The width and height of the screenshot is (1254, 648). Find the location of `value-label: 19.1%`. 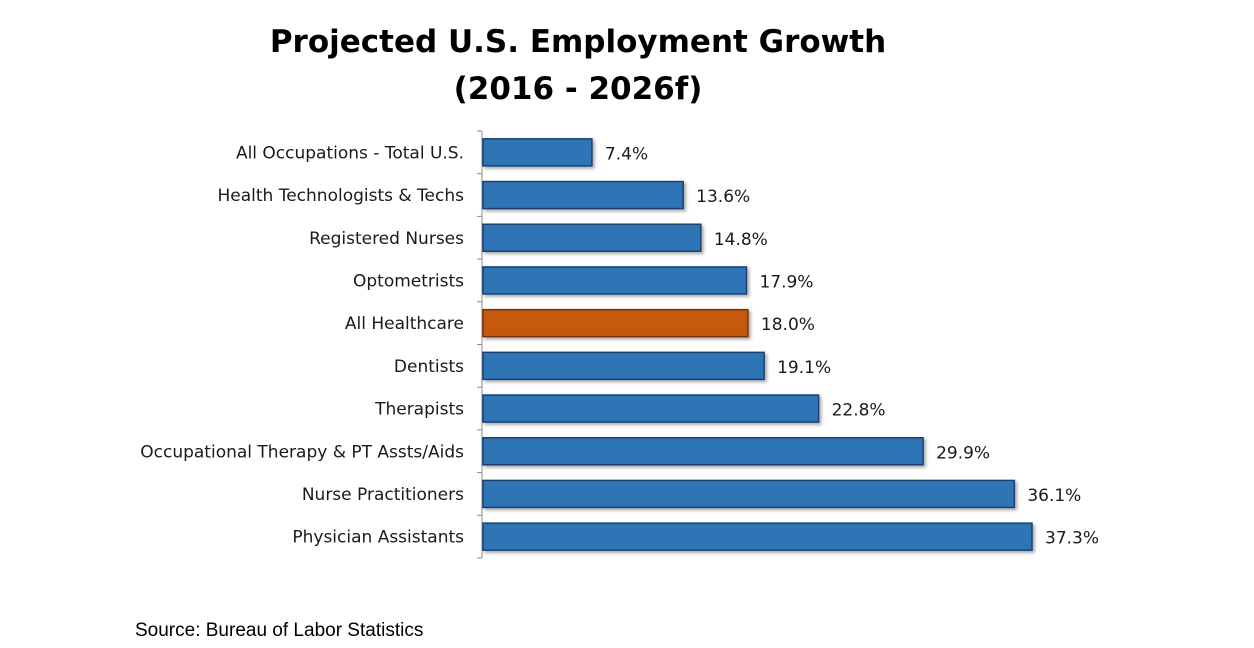

value-label: 19.1% is located at coordinates (804, 368).